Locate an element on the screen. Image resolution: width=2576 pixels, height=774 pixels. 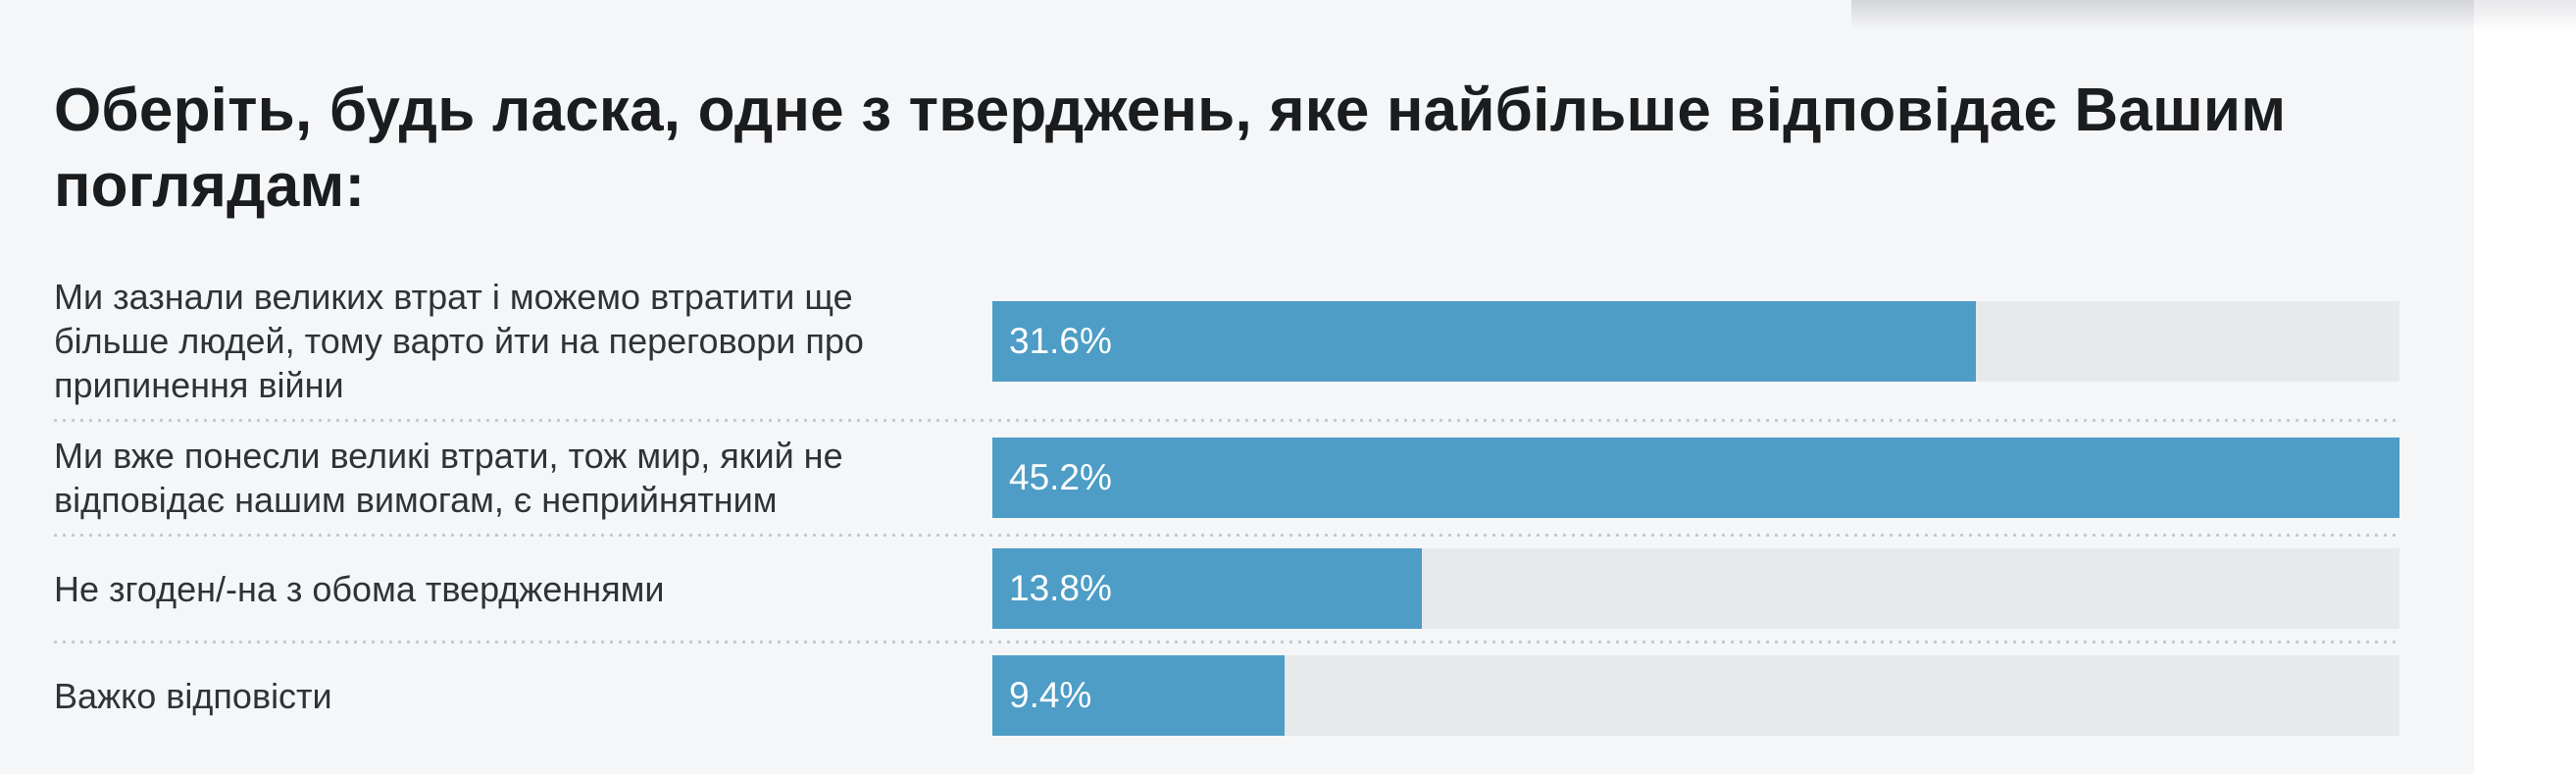
result-row: Не згоден/-на з обома твердженнями 13.8% is located at coordinates (1227, 589).